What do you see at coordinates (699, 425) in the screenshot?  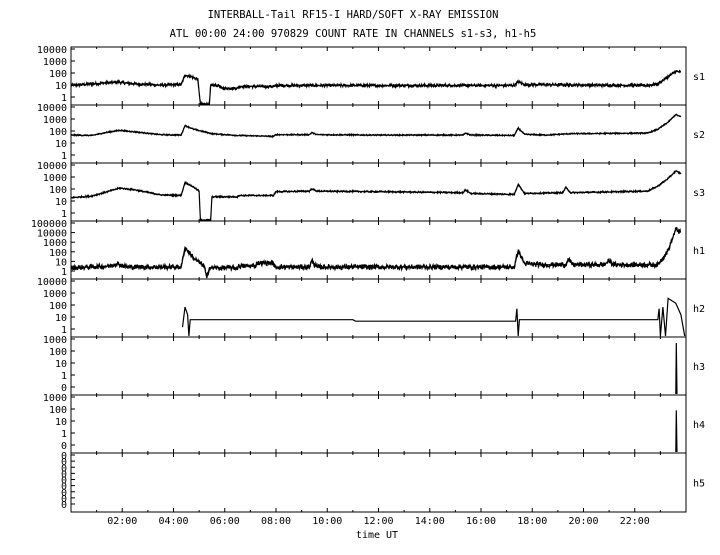 I see `channel-label-h4: h4` at bounding box center [699, 425].